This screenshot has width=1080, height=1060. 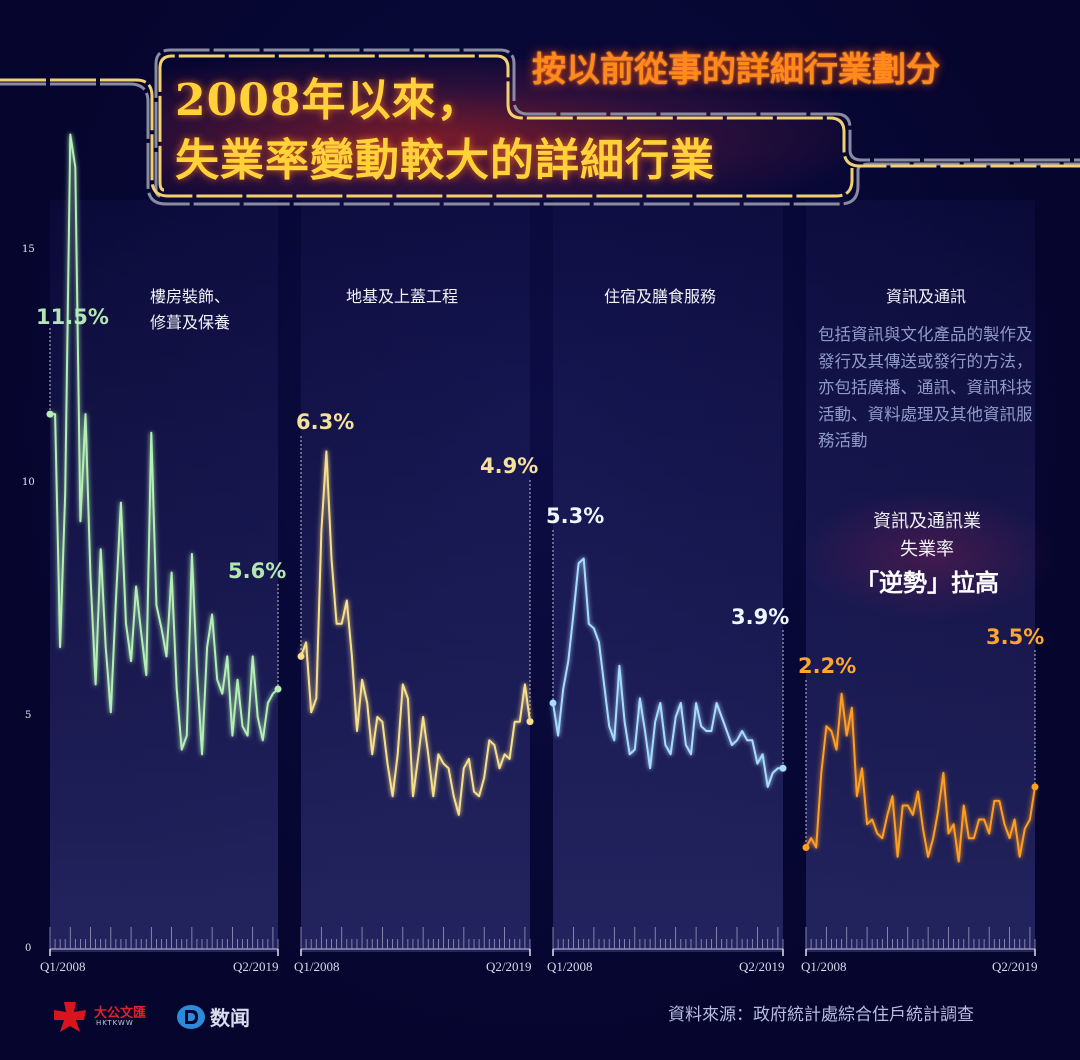 I want to click on y-tick-5: 5, so click(x=28, y=715).